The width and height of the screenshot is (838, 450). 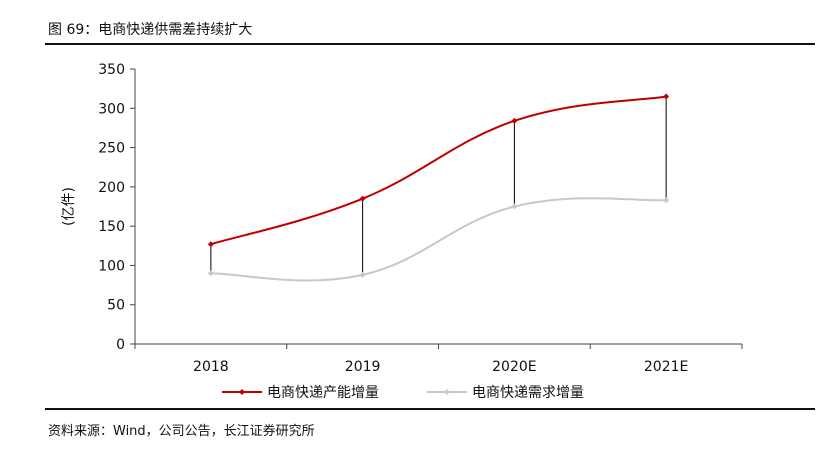 What do you see at coordinates (120, 345) in the screenshot?
I see `y-tick-label: 0` at bounding box center [120, 345].